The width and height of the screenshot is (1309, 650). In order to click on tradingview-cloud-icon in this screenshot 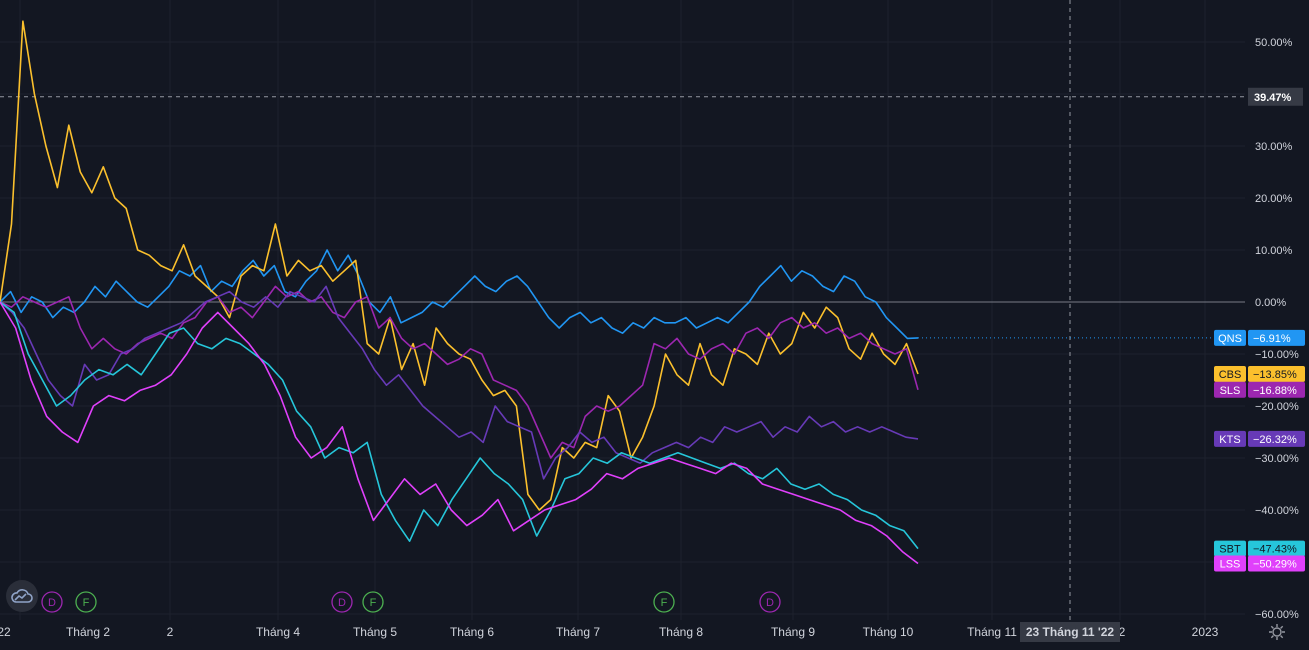, I will do `click(22, 596)`.